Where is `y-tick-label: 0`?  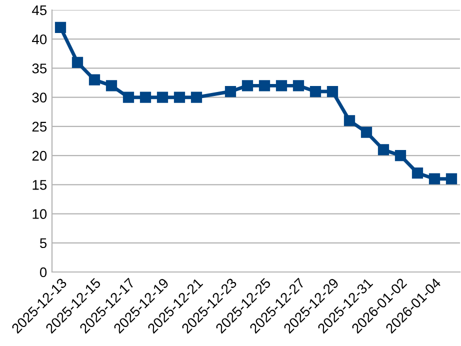
y-tick-label: 0 is located at coordinates (43, 272).